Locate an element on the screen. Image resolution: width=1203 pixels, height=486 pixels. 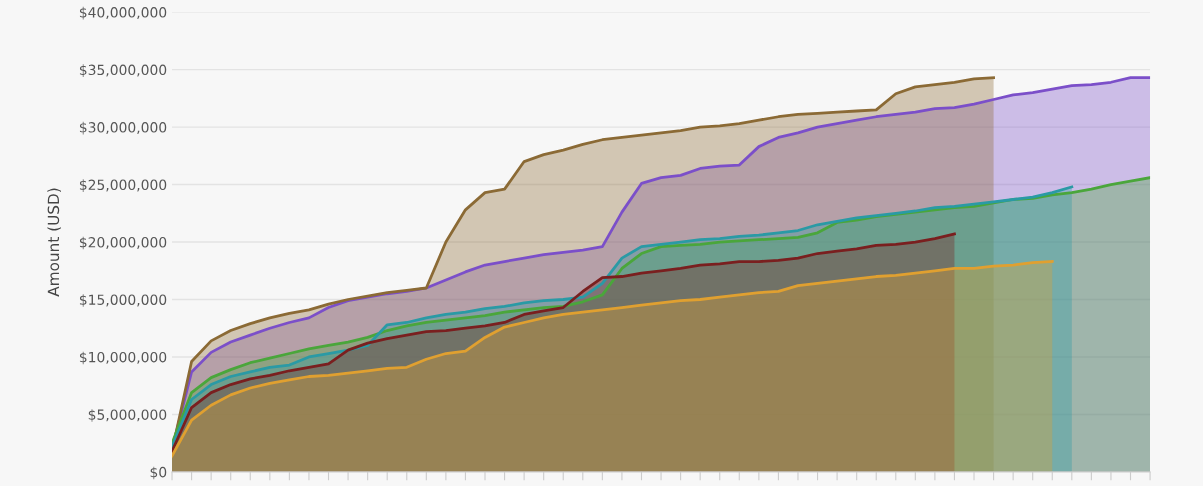
y-tick-label: $35,000,000 is located at coordinates (123, 70).